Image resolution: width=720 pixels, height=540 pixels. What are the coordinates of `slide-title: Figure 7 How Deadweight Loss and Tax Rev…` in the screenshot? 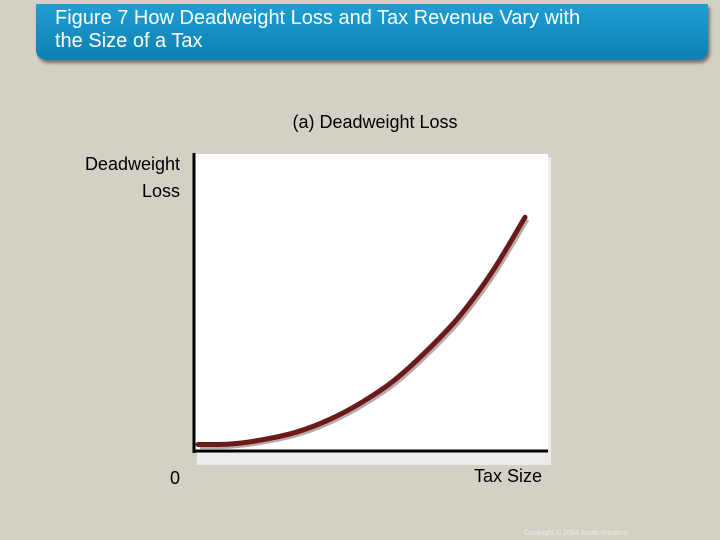 It's located at (318, 29).